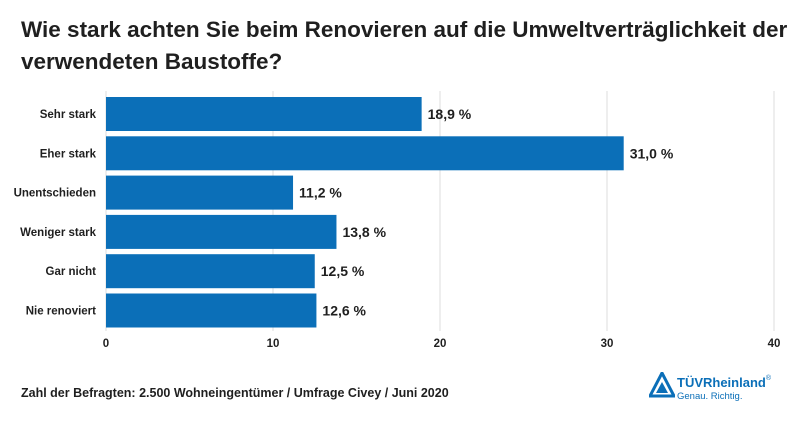 The width and height of the screenshot is (805, 421). I want to click on logo-brand: TÜVRheinland, so click(721, 382).